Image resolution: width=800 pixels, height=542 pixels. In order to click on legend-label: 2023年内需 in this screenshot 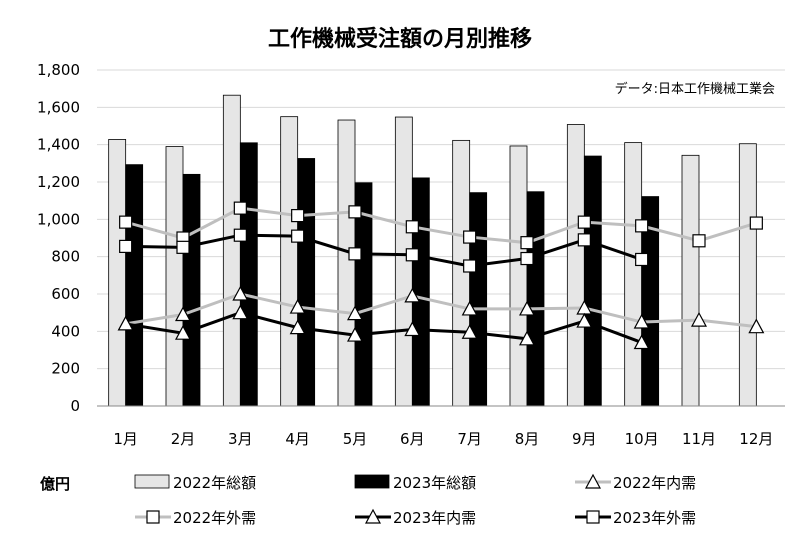, I will do `click(434, 518)`.